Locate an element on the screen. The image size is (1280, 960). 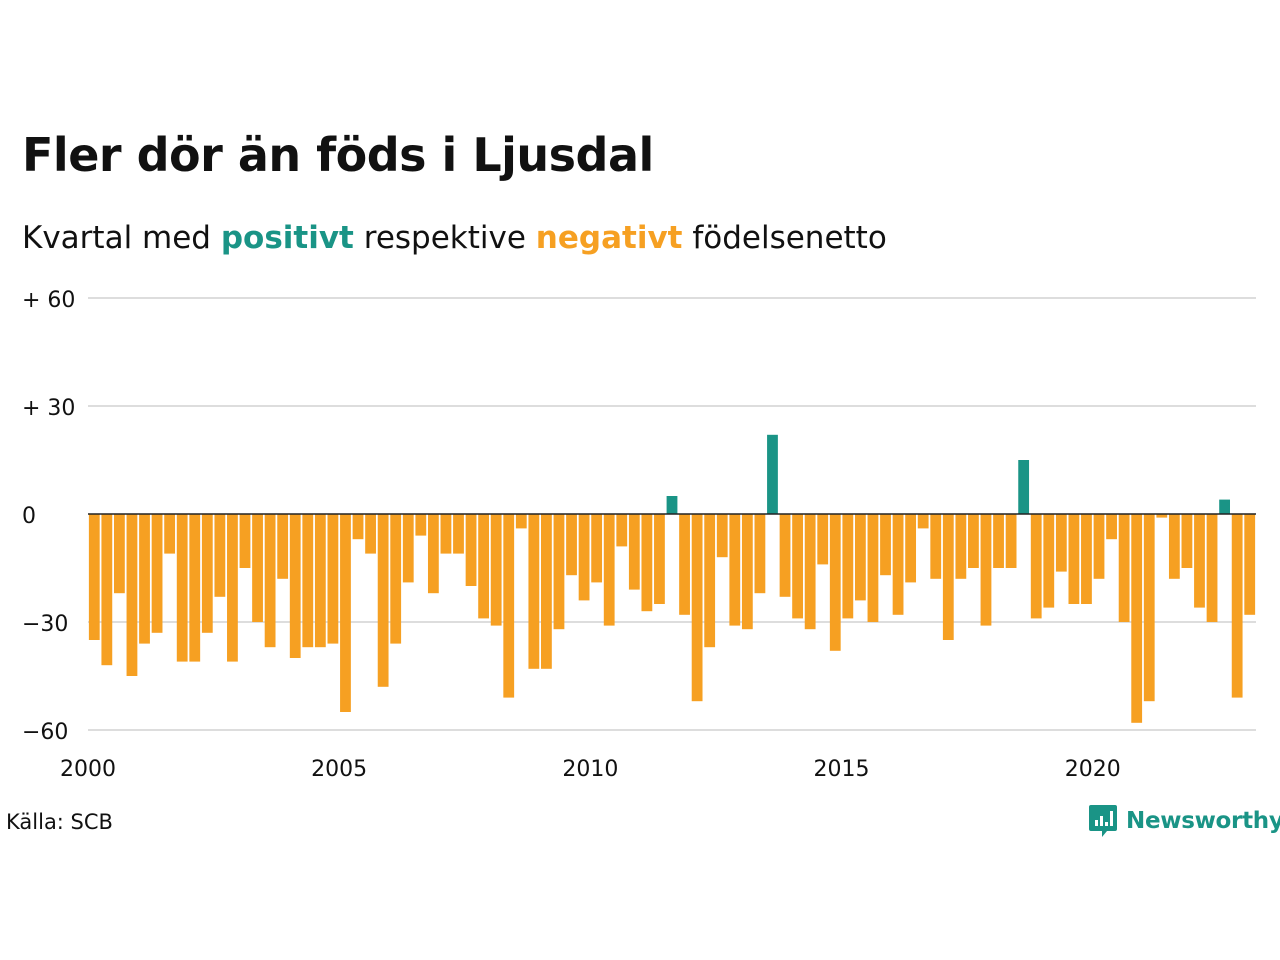
bar-2002Q1 is located at coordinates (195, 588).